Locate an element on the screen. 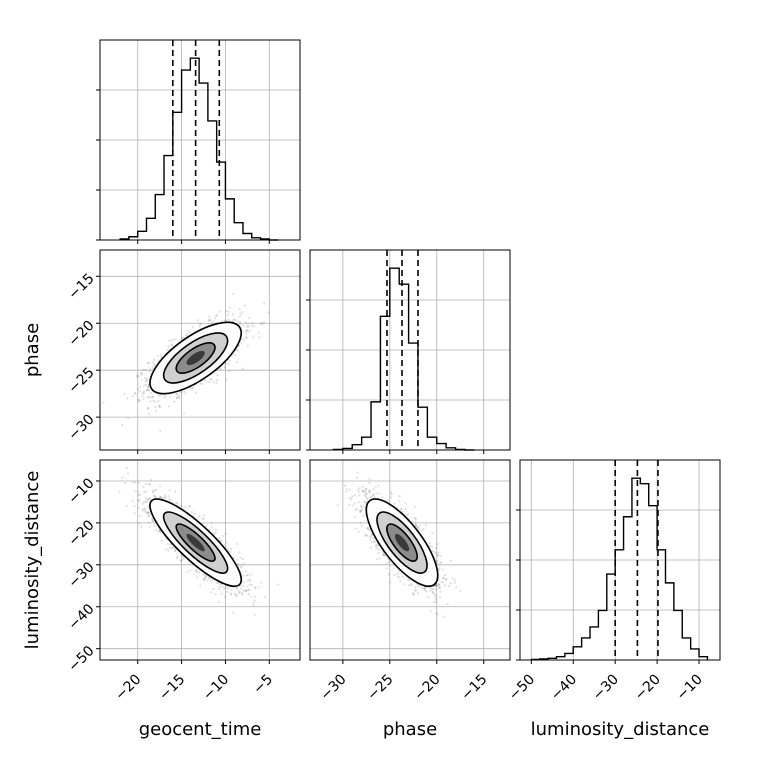 This screenshot has width=760, height=760. y-tick-label: −50 is located at coordinates (81, 659).